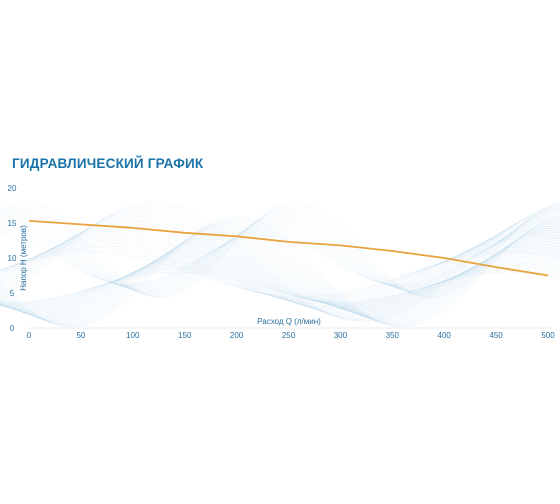 The image size is (560, 504). I want to click on y-tick-labels: 0 5 10 15 20, so click(12, 258).